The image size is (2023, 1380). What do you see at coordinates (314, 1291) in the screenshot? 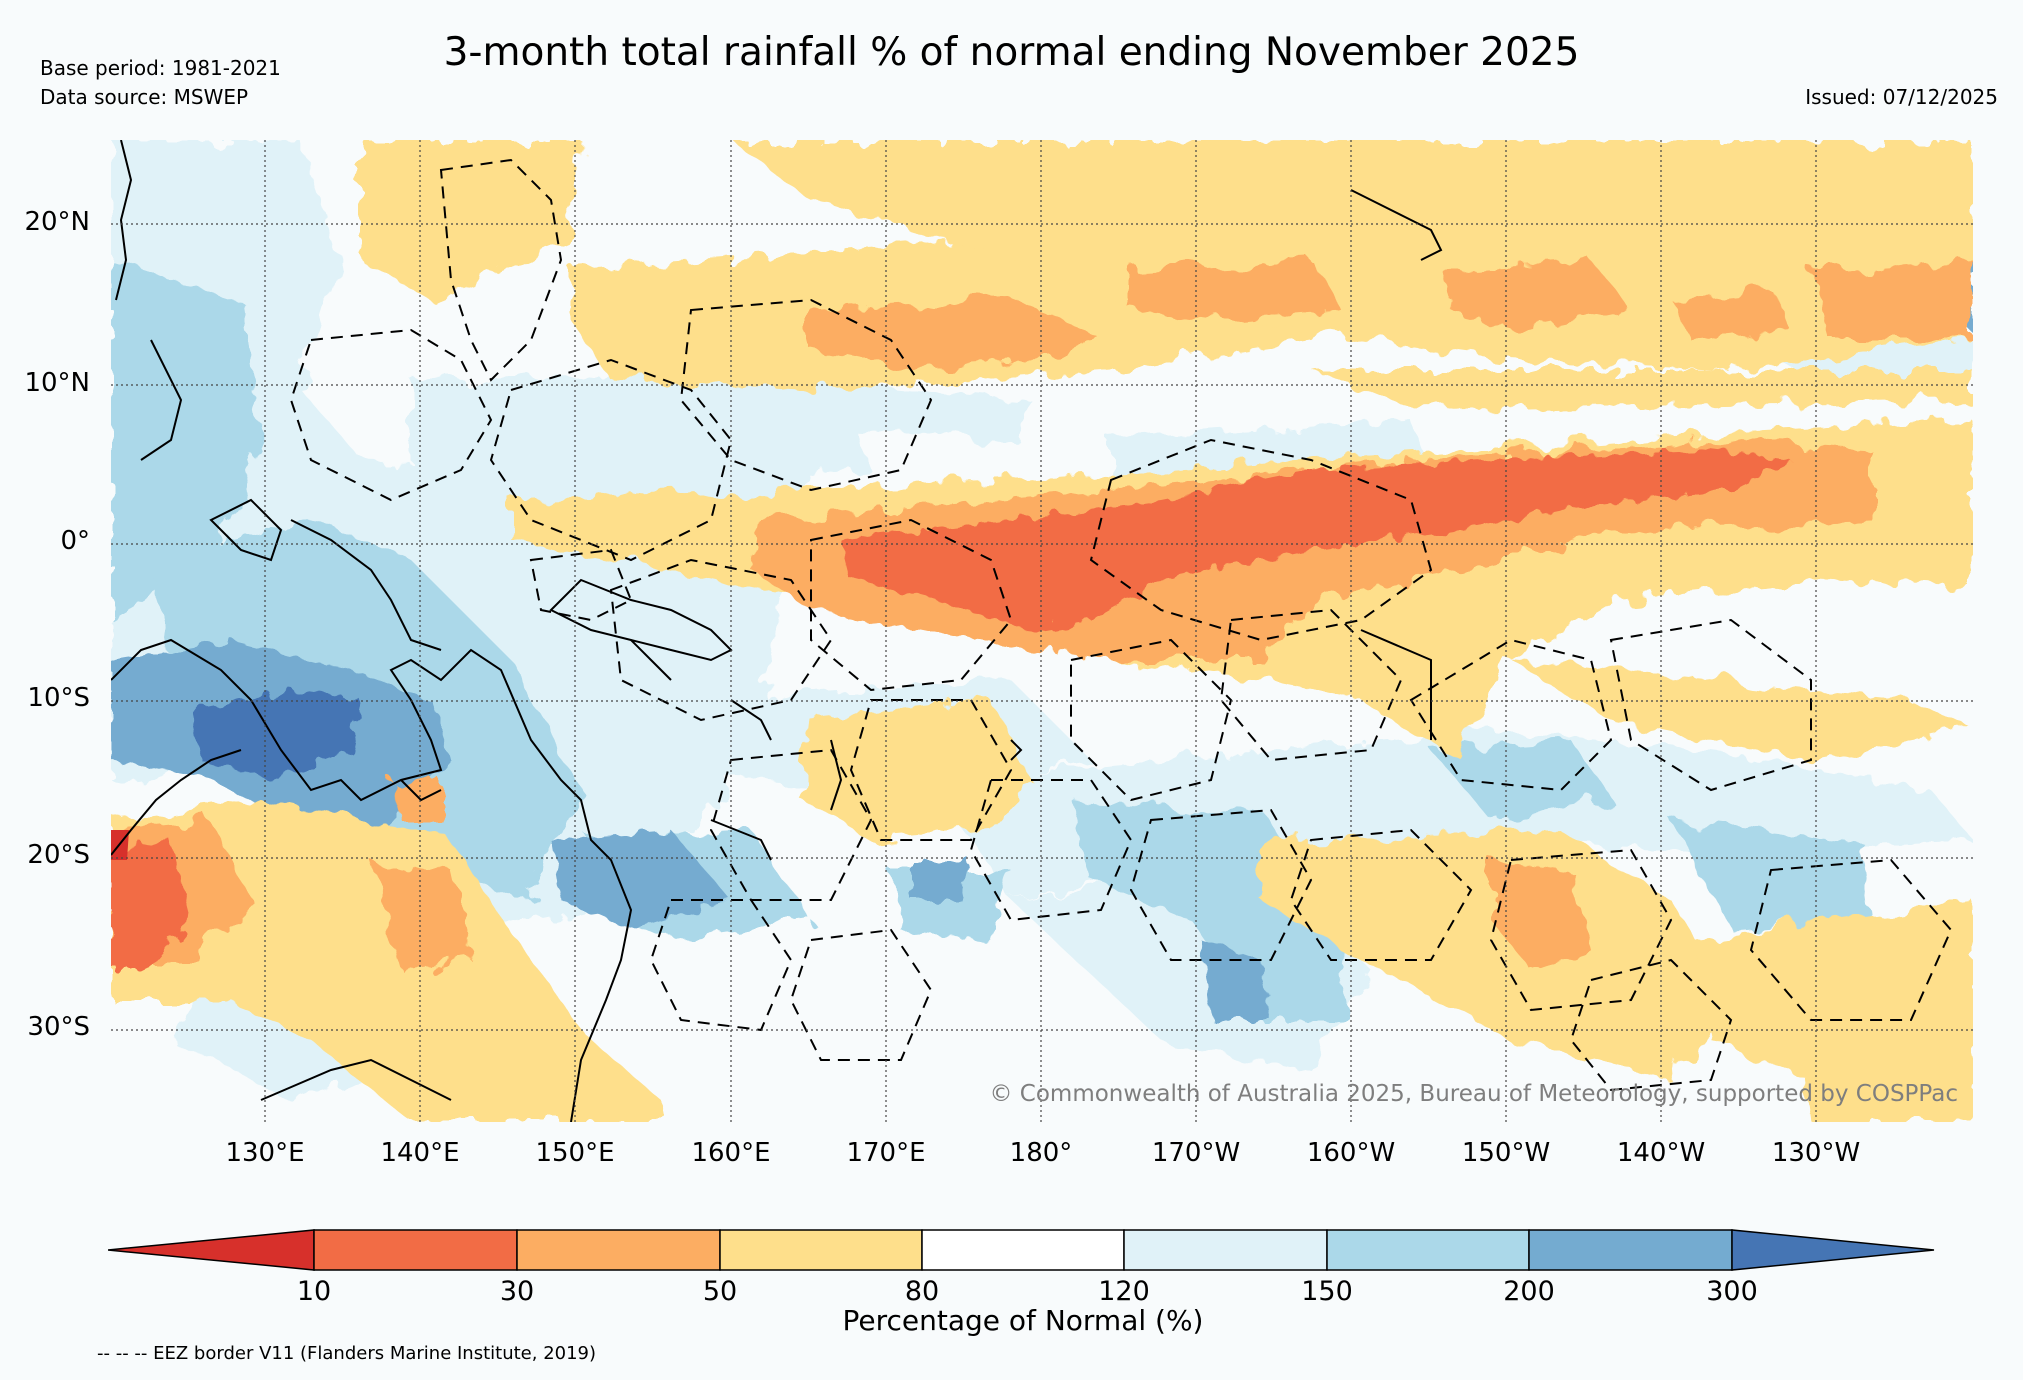
I see `colorbar-tick-10: 10` at bounding box center [314, 1291].